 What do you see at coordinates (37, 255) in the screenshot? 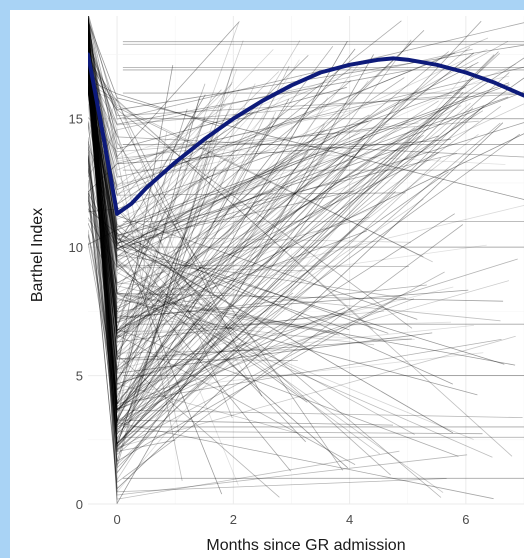
I see `y-axis-title: Barthel Index` at bounding box center [37, 255].